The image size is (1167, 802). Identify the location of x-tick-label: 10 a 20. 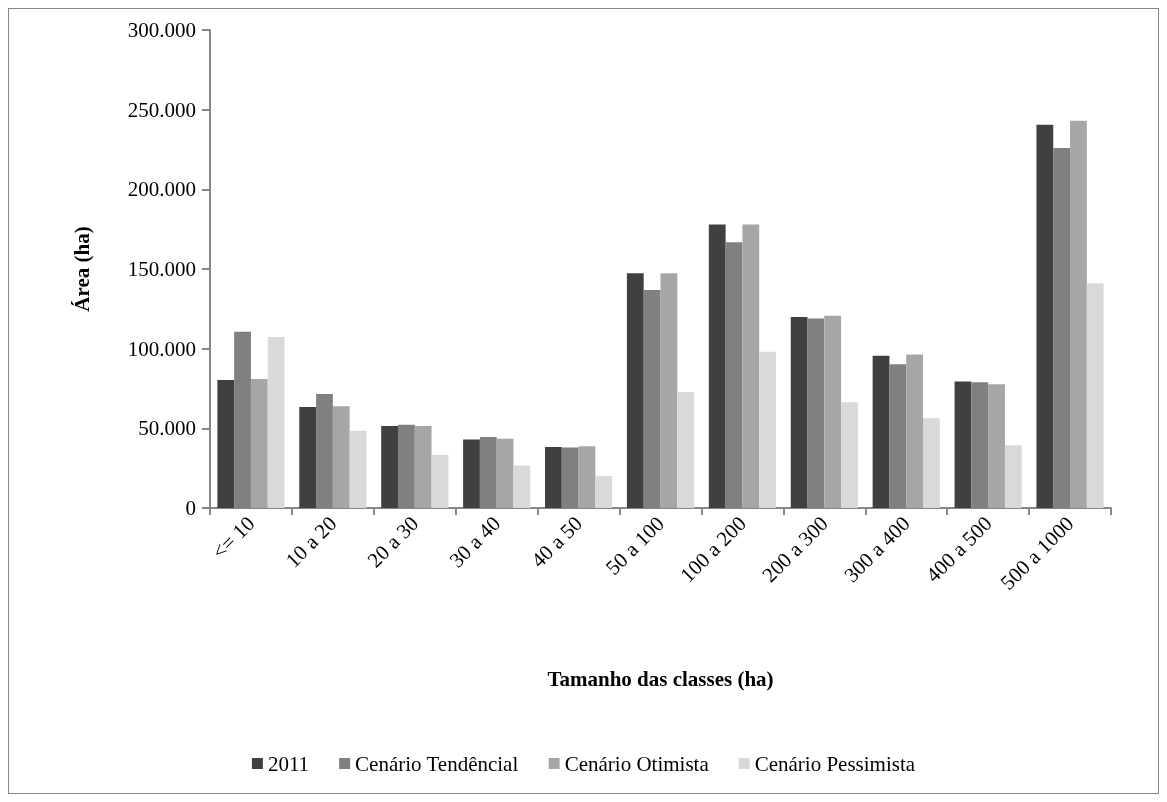
(311, 542).